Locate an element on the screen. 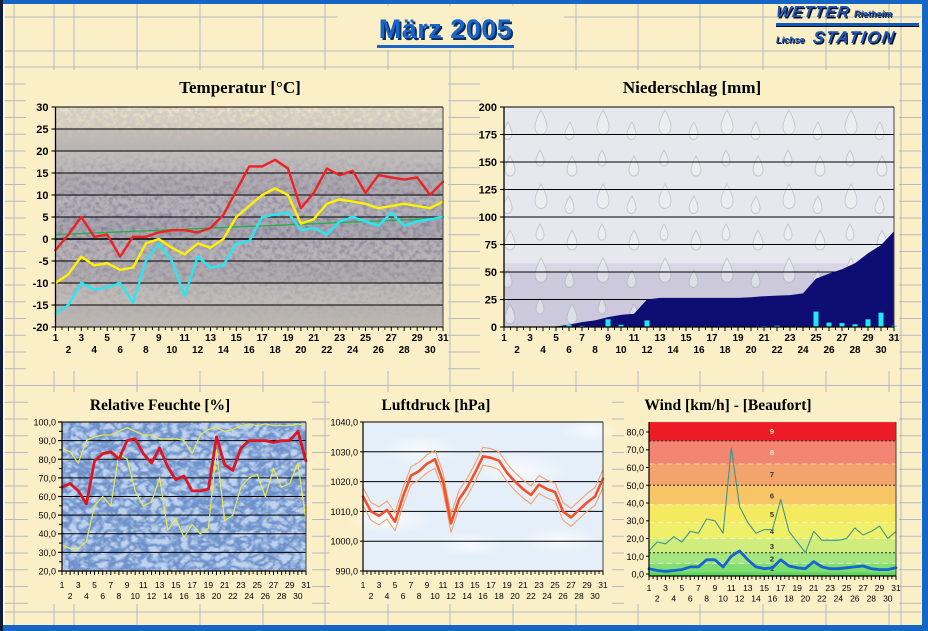 This screenshot has width=928, height=631. svg-text: 1 is located at coordinates (56, 338).